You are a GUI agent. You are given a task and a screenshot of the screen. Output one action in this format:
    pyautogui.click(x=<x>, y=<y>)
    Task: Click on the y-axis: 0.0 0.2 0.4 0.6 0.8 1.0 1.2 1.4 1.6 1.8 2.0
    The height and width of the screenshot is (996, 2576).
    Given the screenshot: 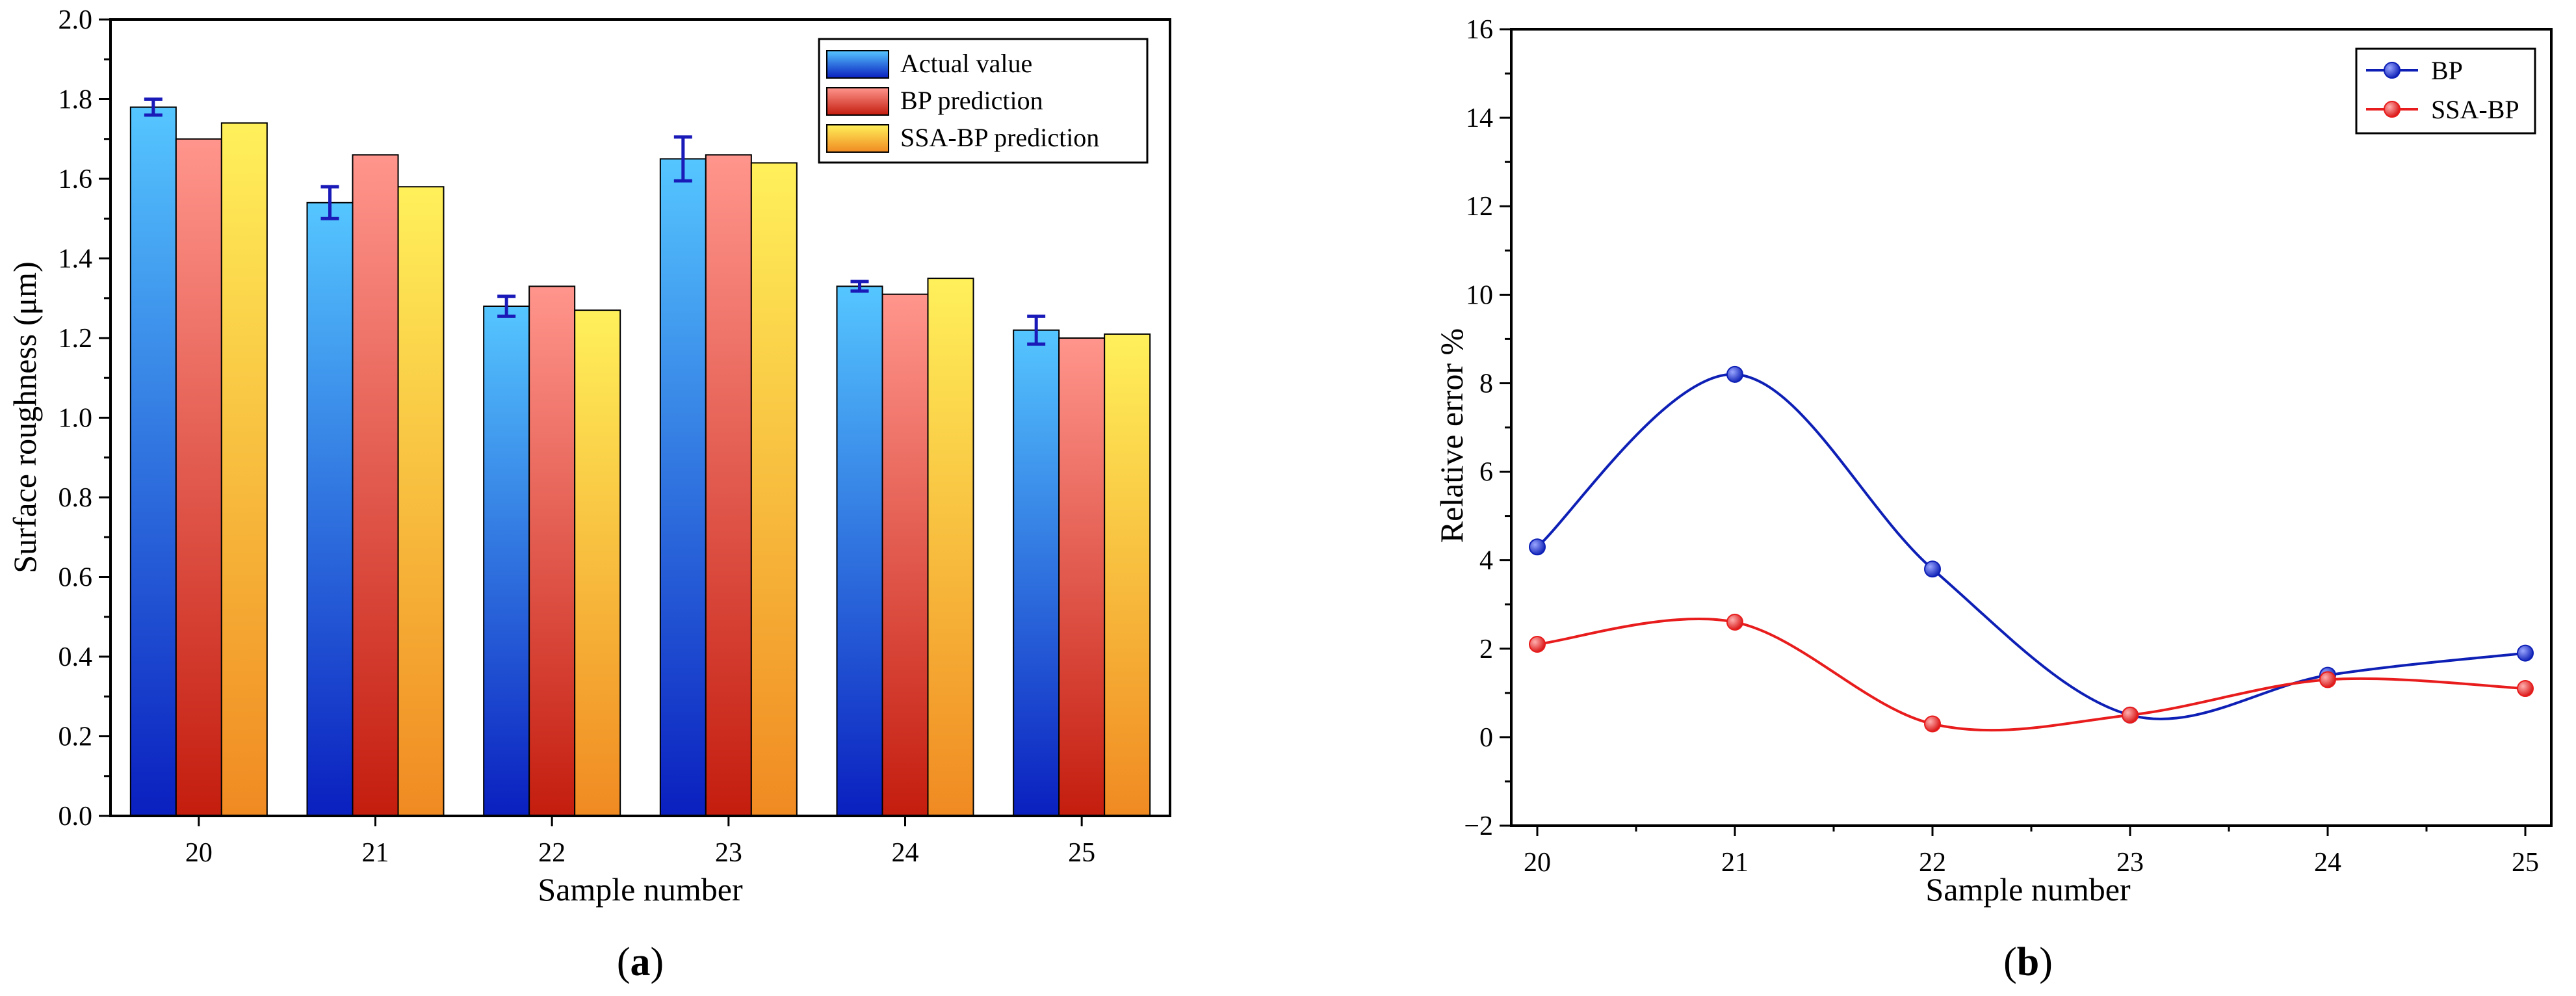 What is the action you would take?
    pyautogui.click(x=85, y=418)
    